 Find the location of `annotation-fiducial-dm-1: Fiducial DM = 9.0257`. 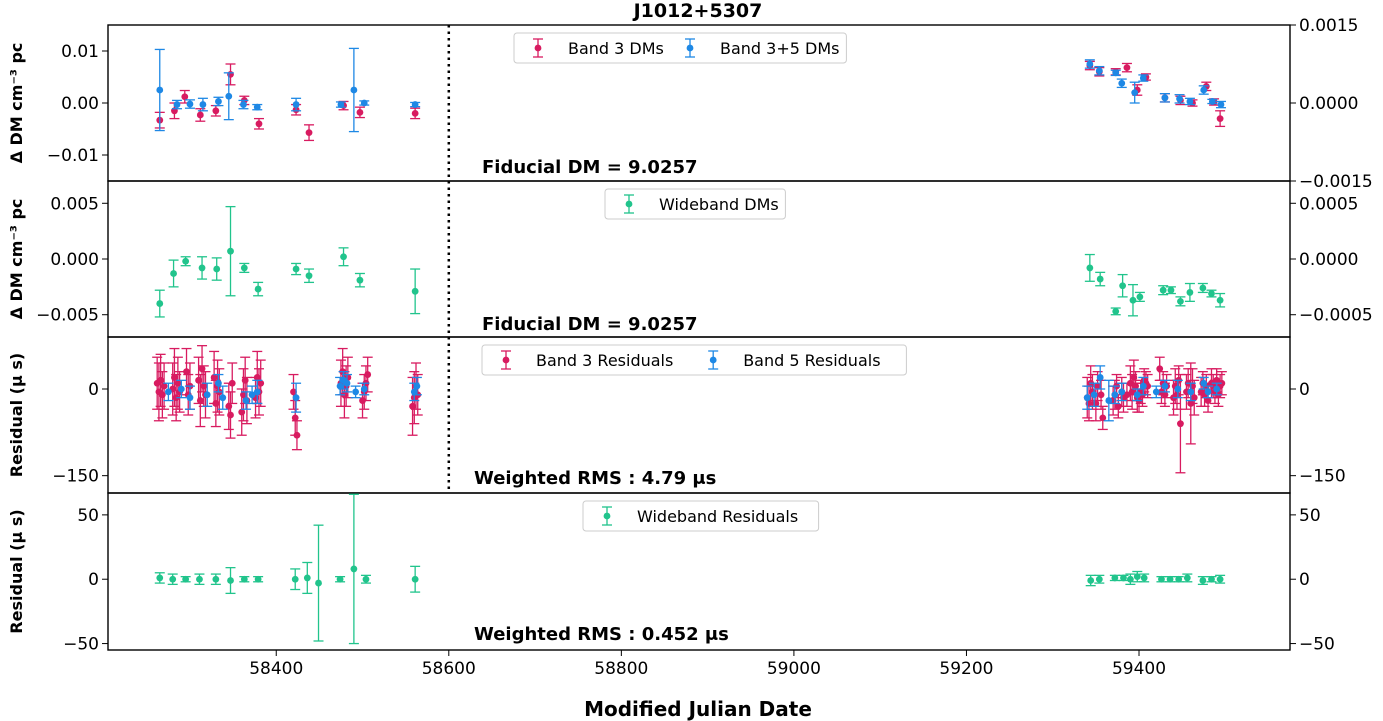

annotation-fiducial-dm-1: Fiducial DM = 9.0257 is located at coordinates (590, 167).